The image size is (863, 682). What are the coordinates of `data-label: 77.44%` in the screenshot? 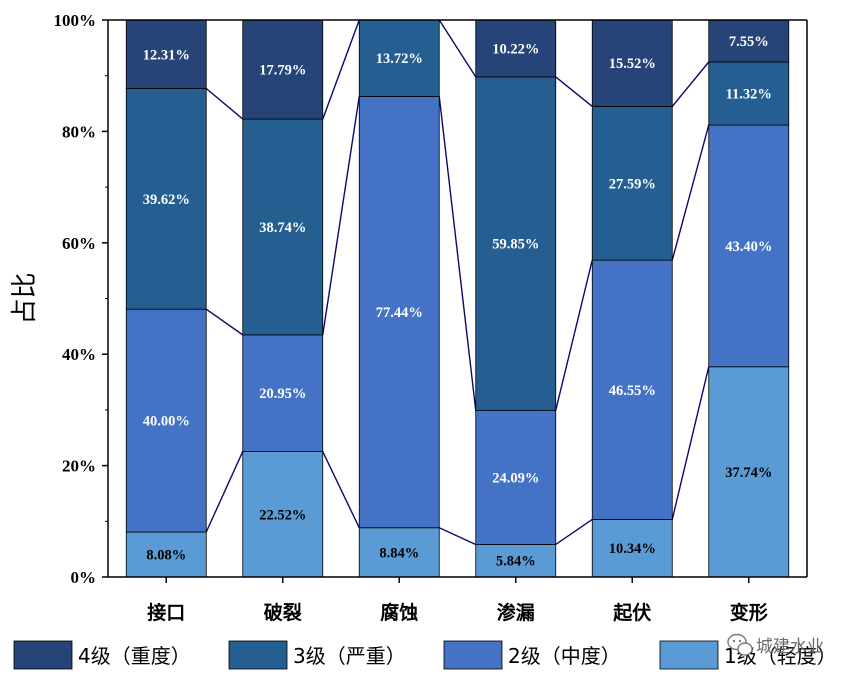 It's located at (399, 313).